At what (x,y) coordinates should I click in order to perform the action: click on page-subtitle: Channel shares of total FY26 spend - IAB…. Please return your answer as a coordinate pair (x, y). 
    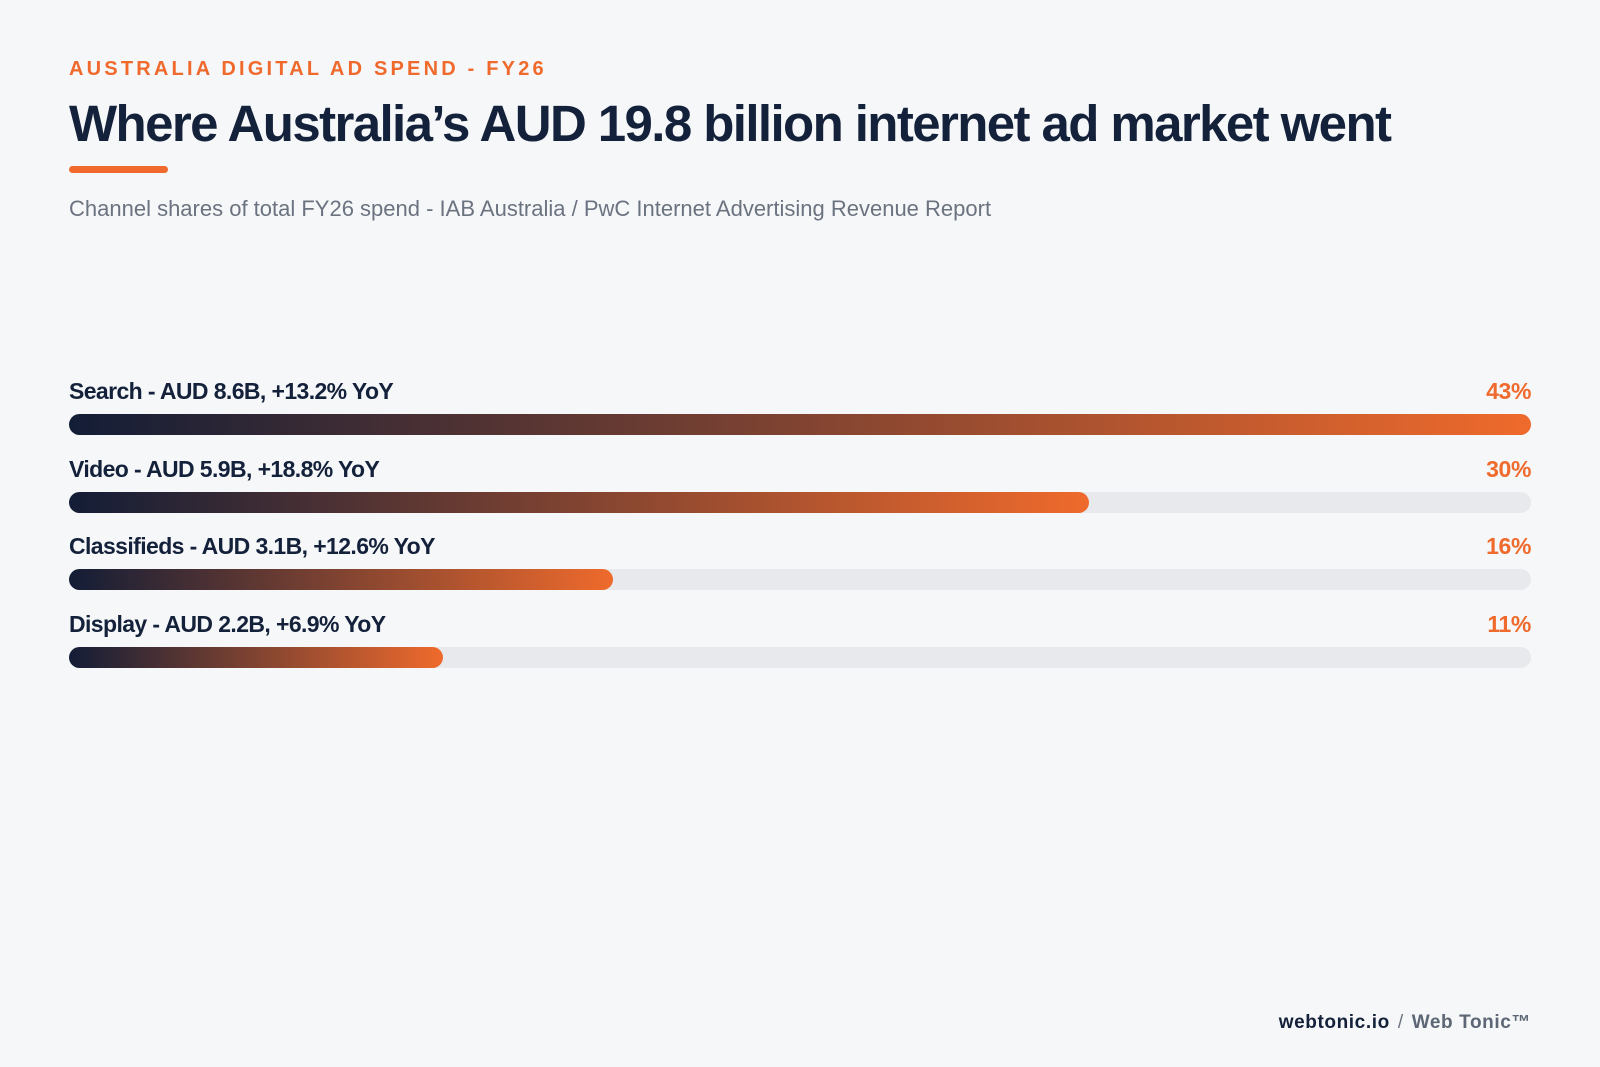
    Looking at the image, I should click on (530, 208).